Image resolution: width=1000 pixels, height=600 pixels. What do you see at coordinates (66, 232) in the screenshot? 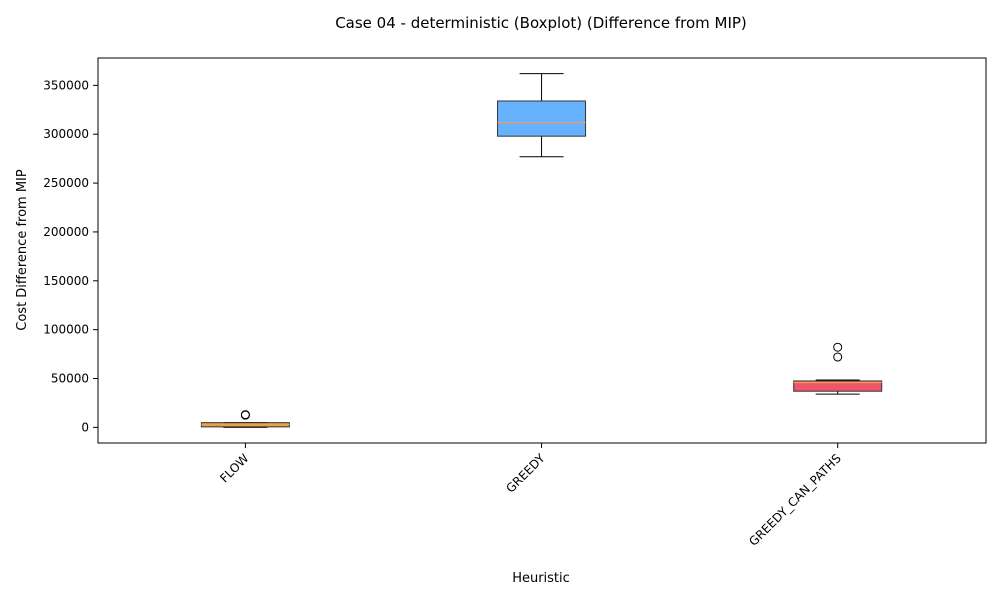
I see `y-tick-label: 200000` at bounding box center [66, 232].